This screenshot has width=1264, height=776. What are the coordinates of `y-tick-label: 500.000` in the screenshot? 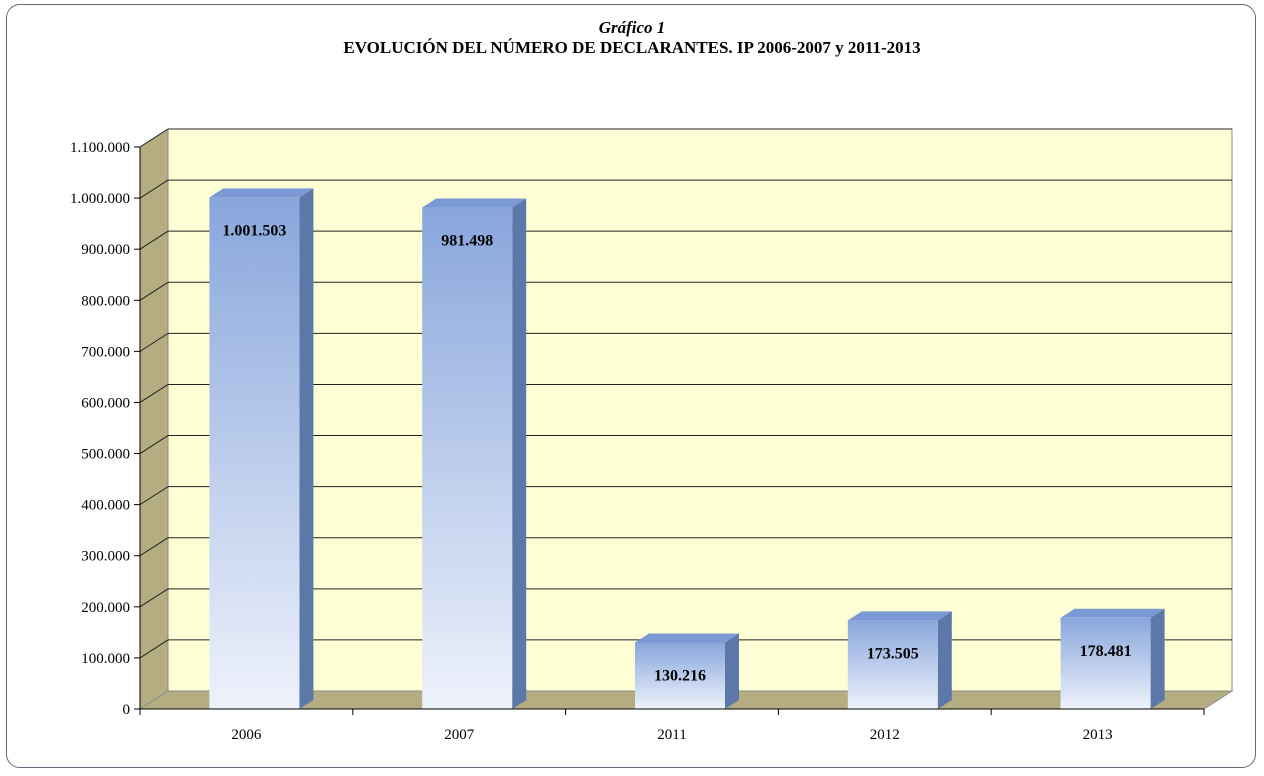 It's located at (105, 455).